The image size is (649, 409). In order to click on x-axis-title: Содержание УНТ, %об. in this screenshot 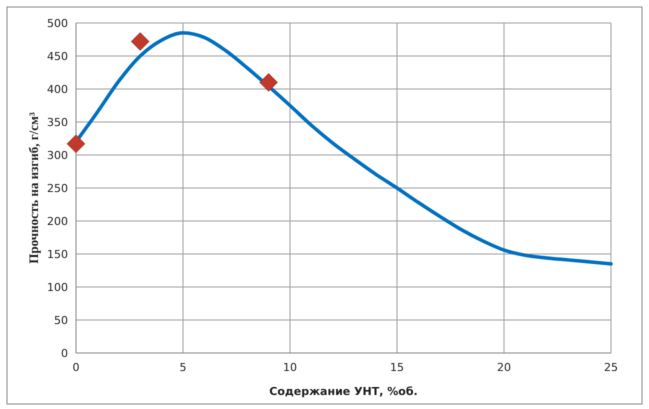, I will do `click(343, 391)`.